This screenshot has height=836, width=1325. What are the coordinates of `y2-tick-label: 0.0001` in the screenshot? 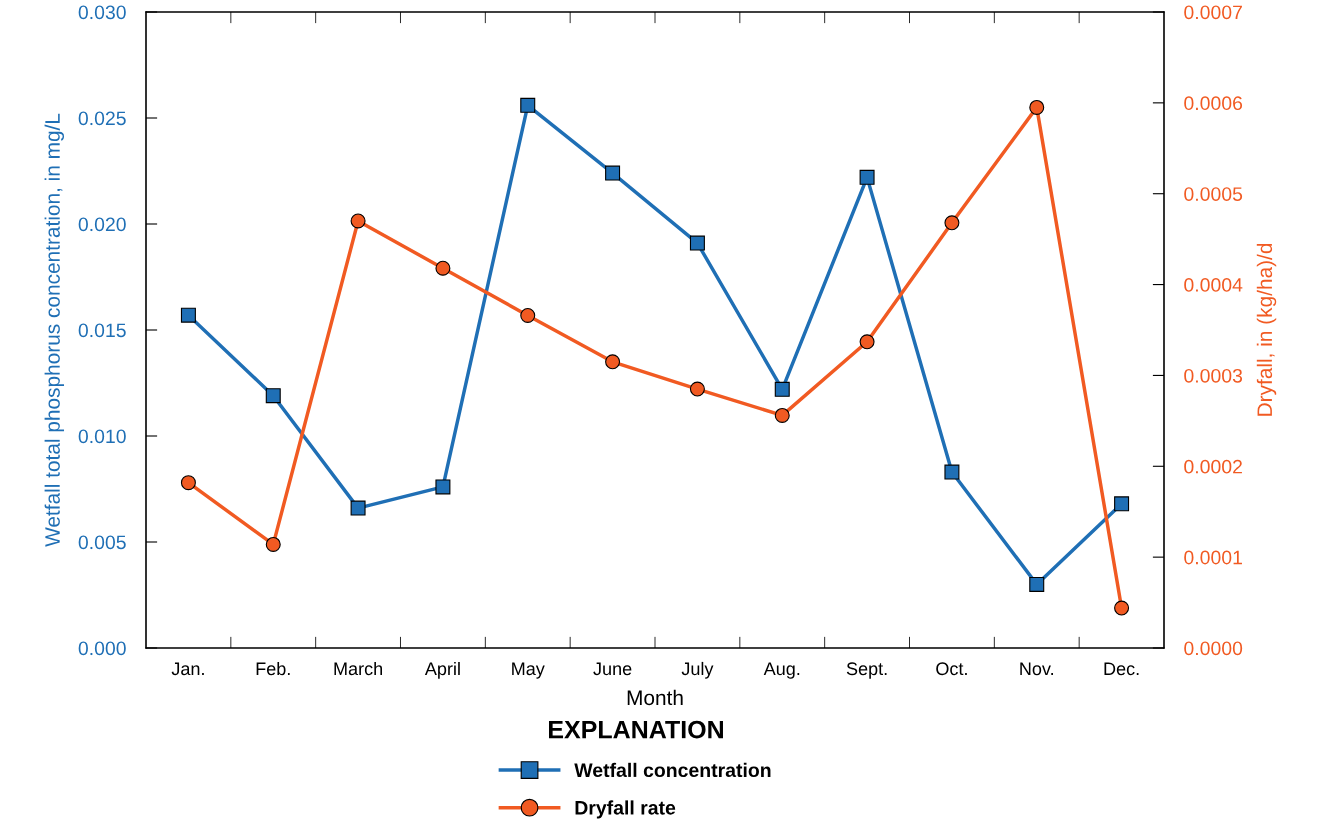 It's located at (1213, 557).